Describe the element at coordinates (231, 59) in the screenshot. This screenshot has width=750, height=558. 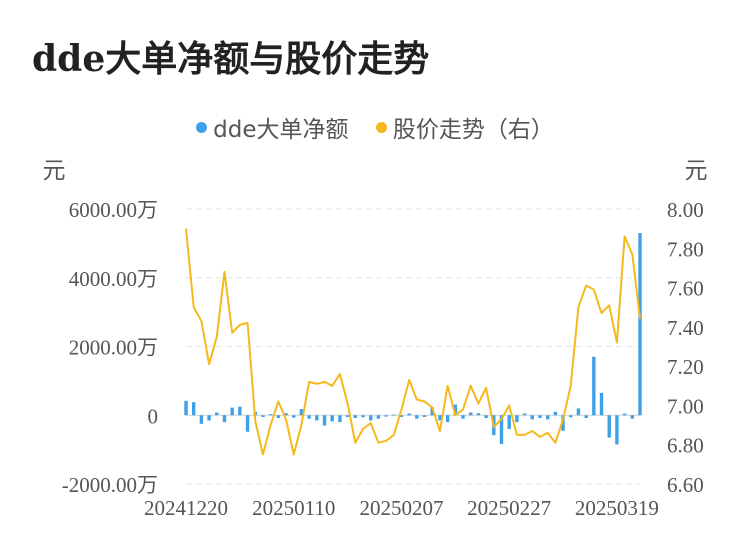
I see `chart-title: dde大单净额与股价走势` at that location.